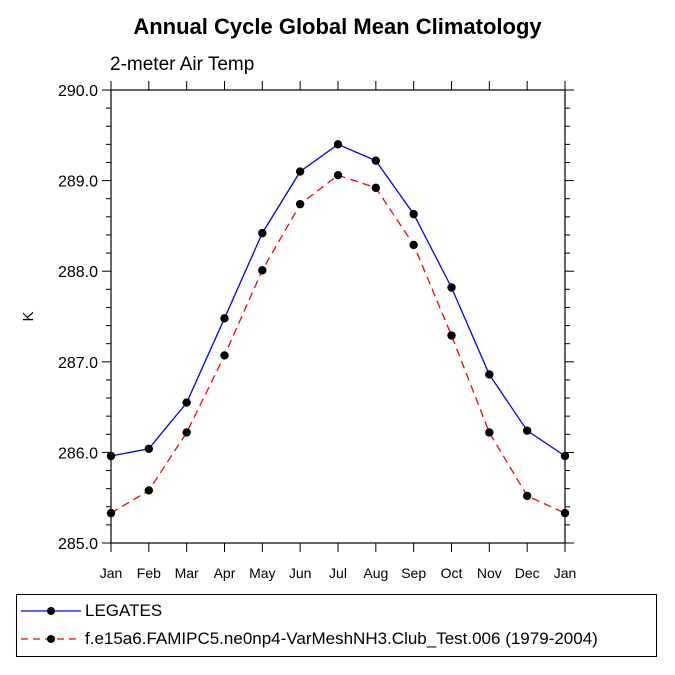  Describe the element at coordinates (78, 272) in the screenshot. I see `y-tick-label: 288.0` at that location.